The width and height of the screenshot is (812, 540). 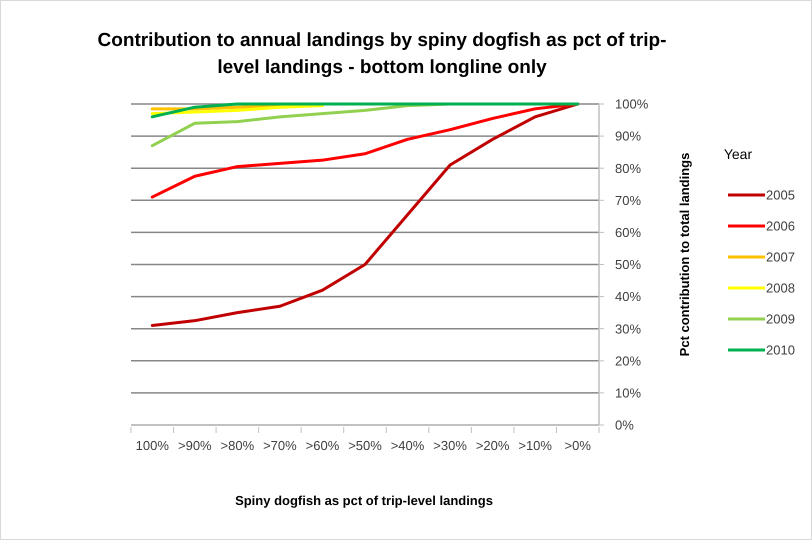 What do you see at coordinates (628, 264) in the screenshot?
I see `y-tick-label: 50%` at bounding box center [628, 264].